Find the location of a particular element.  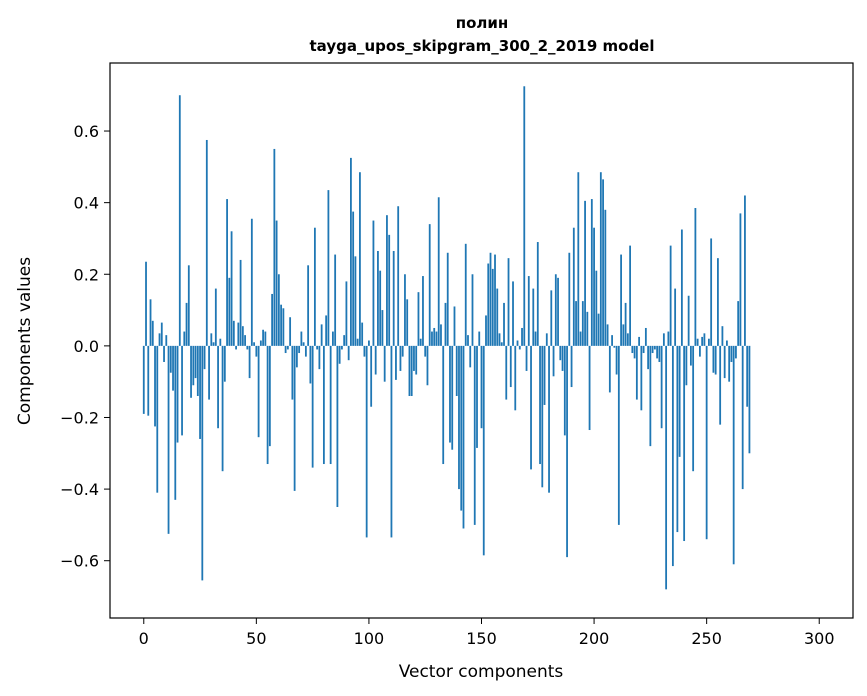

x-axis-label: Vector components is located at coordinates (481, 672).